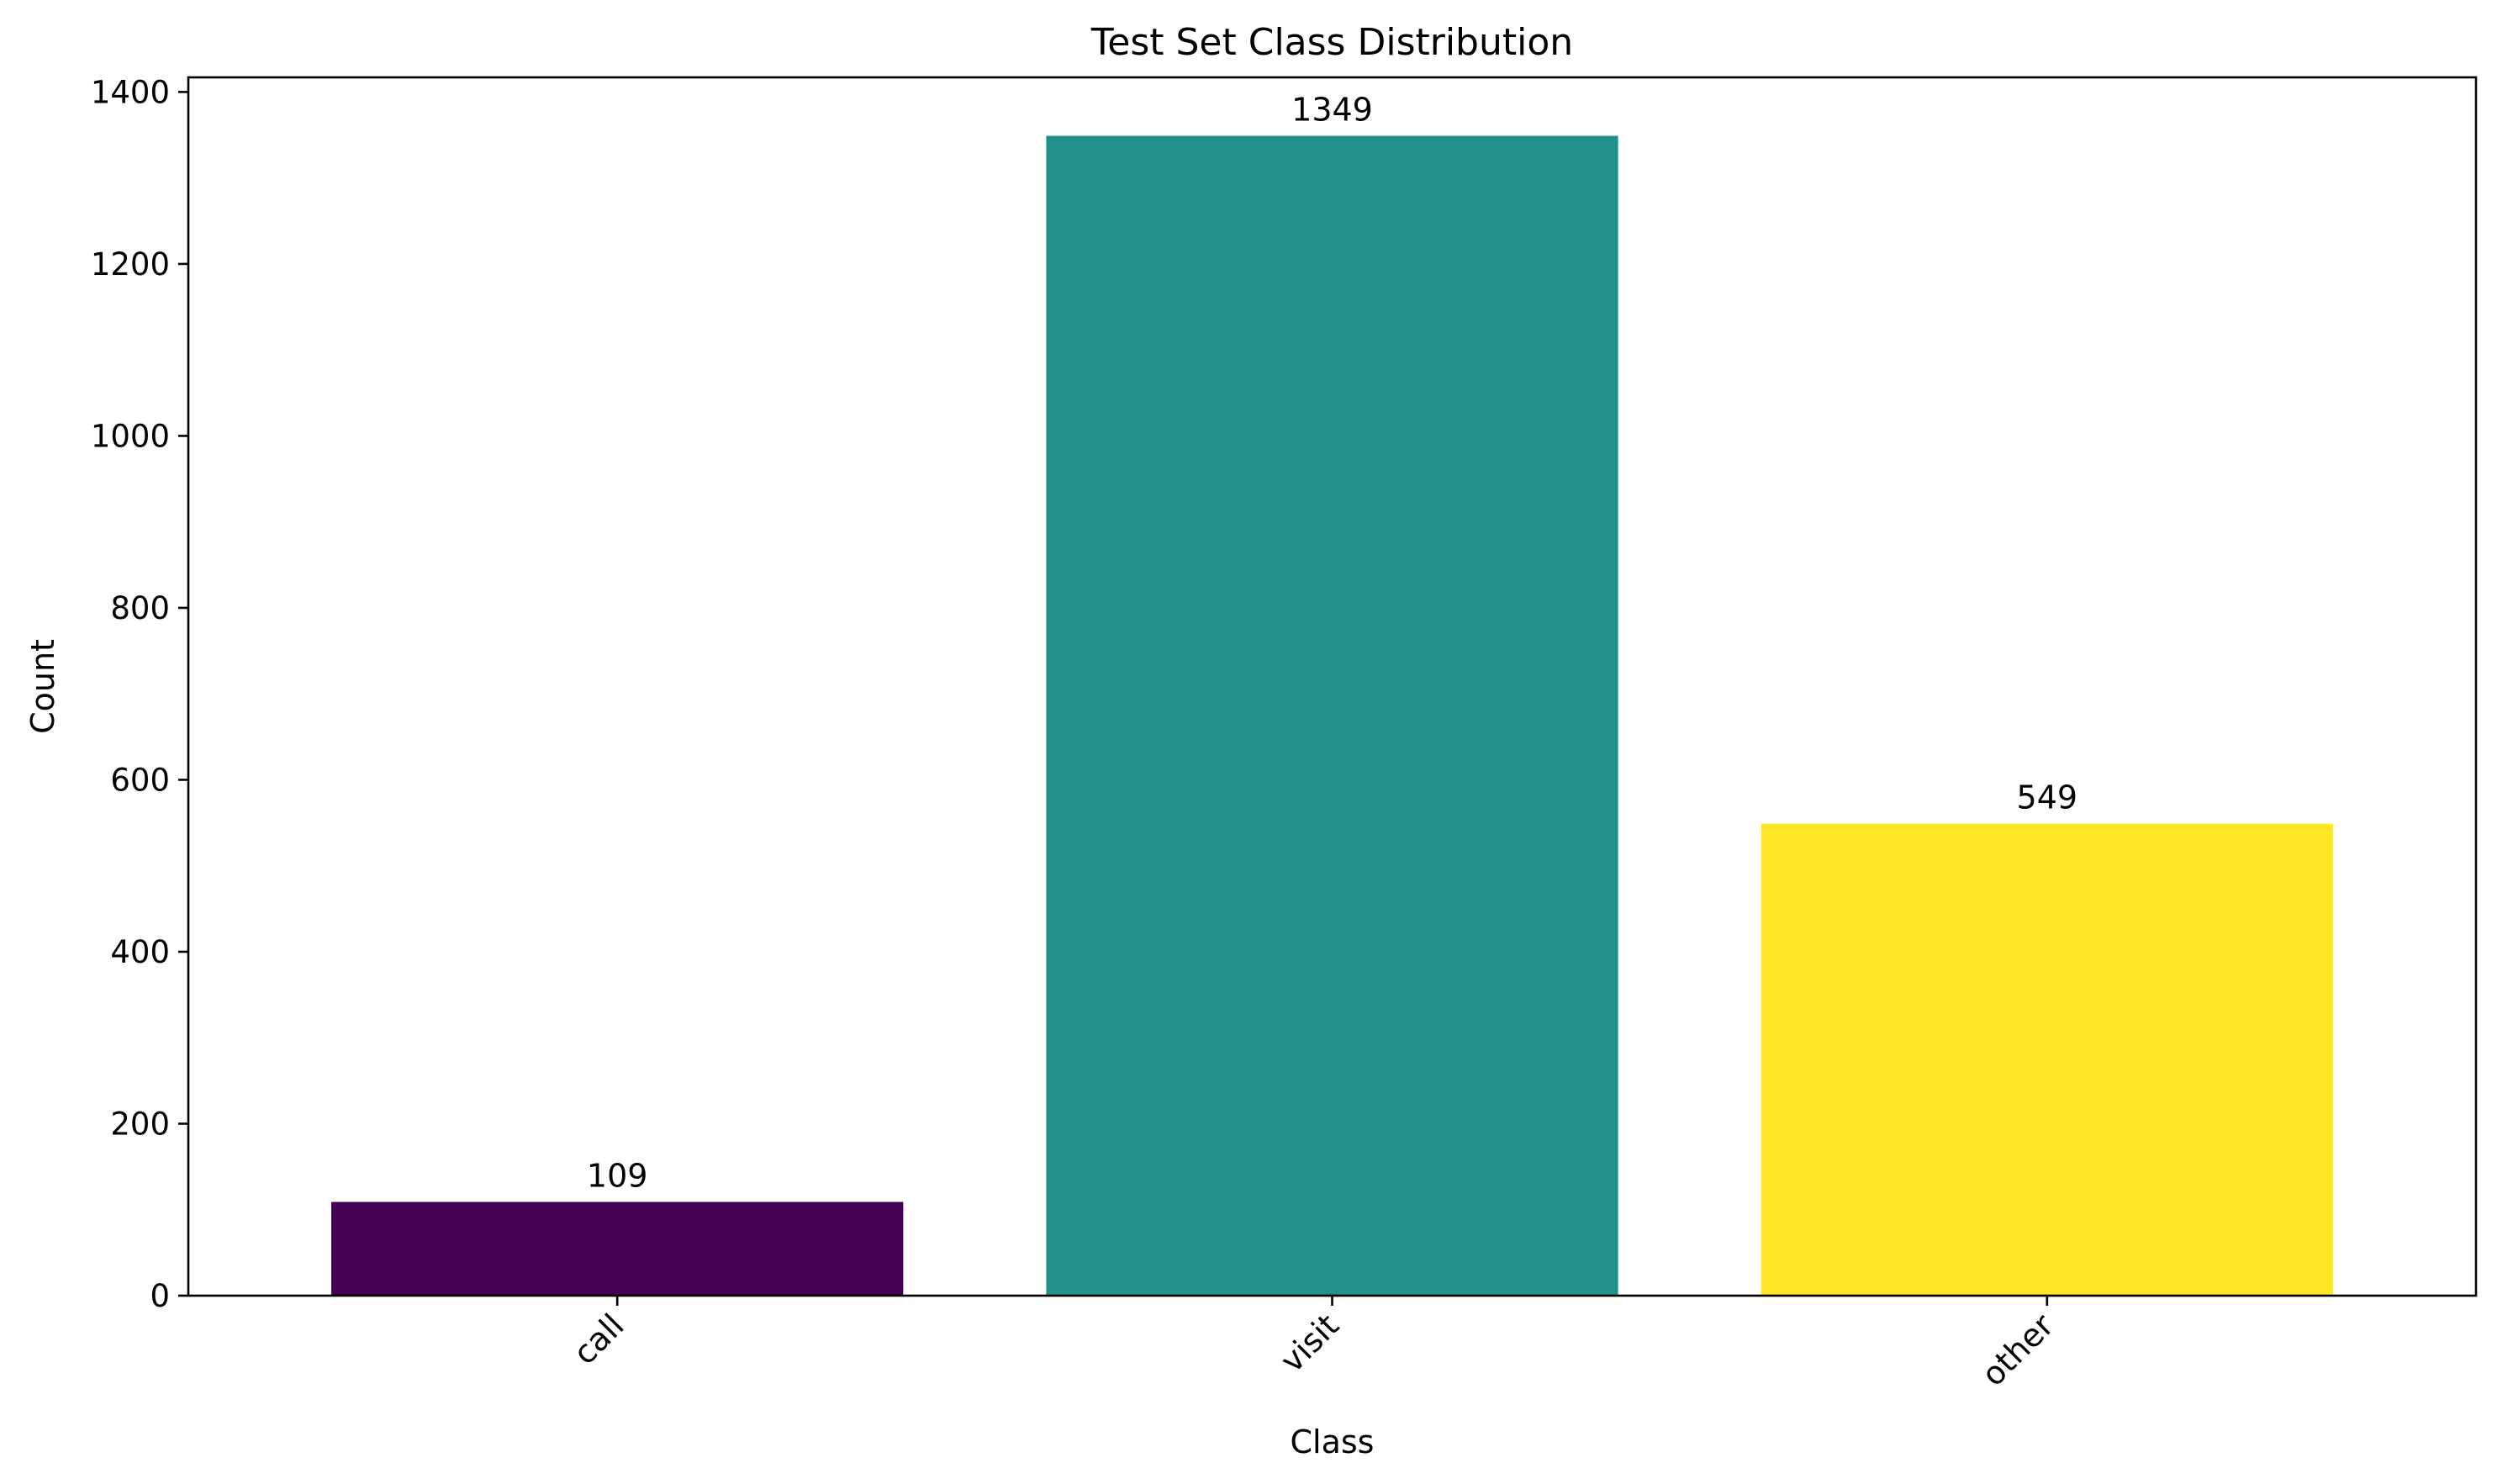 The height and width of the screenshot is (1484, 2497). What do you see at coordinates (2047, 797) in the screenshot?
I see `value-label-other: 549` at bounding box center [2047, 797].